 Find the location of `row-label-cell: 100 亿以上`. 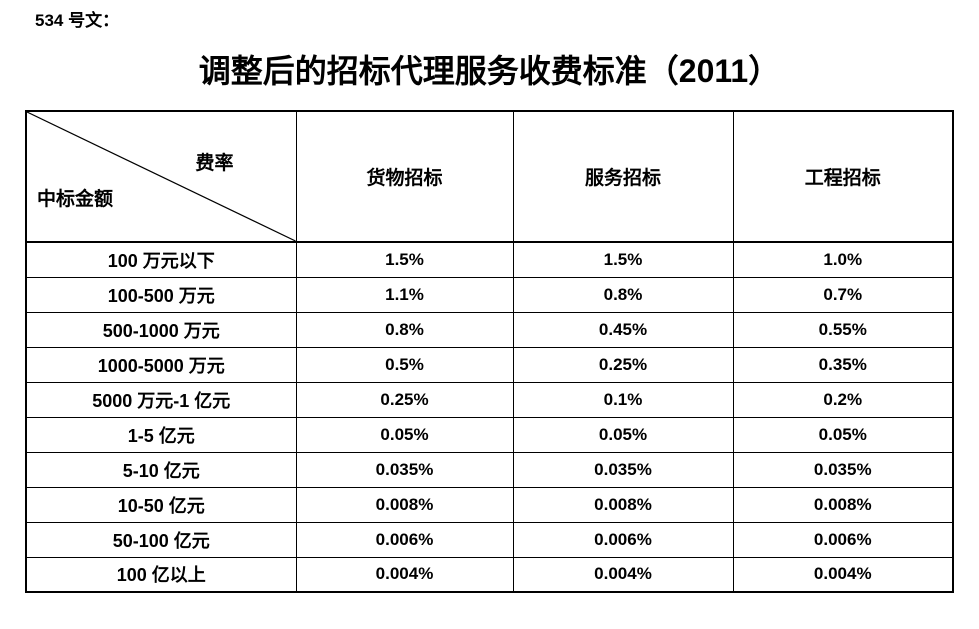

row-label-cell: 100 亿以上 is located at coordinates (161, 574).